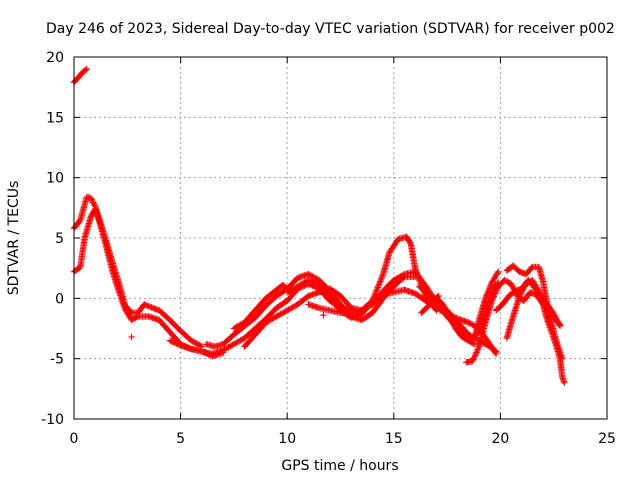 This screenshot has width=640, height=480. I want to click on x-axis-label: GPS time / hours, so click(339, 466).